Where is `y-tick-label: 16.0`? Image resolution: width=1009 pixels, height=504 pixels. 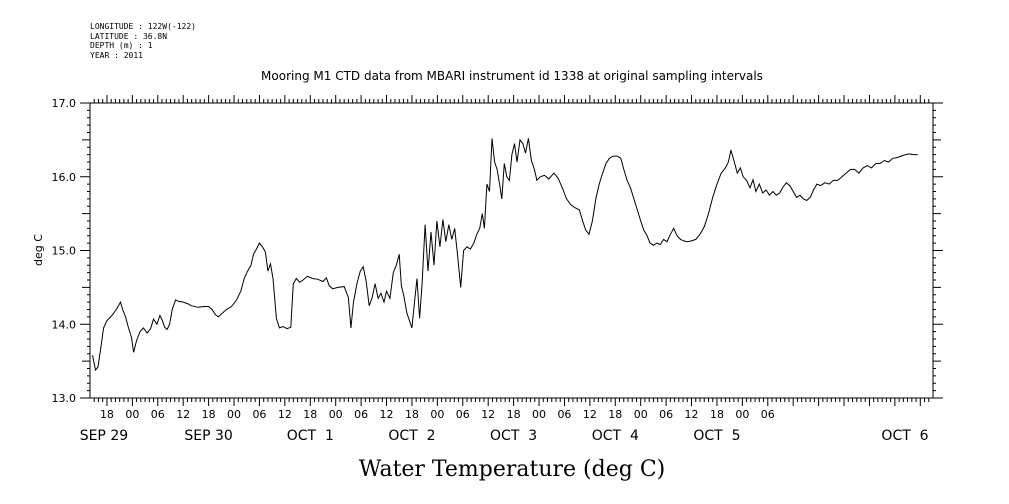 y-tick-label: 16.0 is located at coordinates (64, 177).